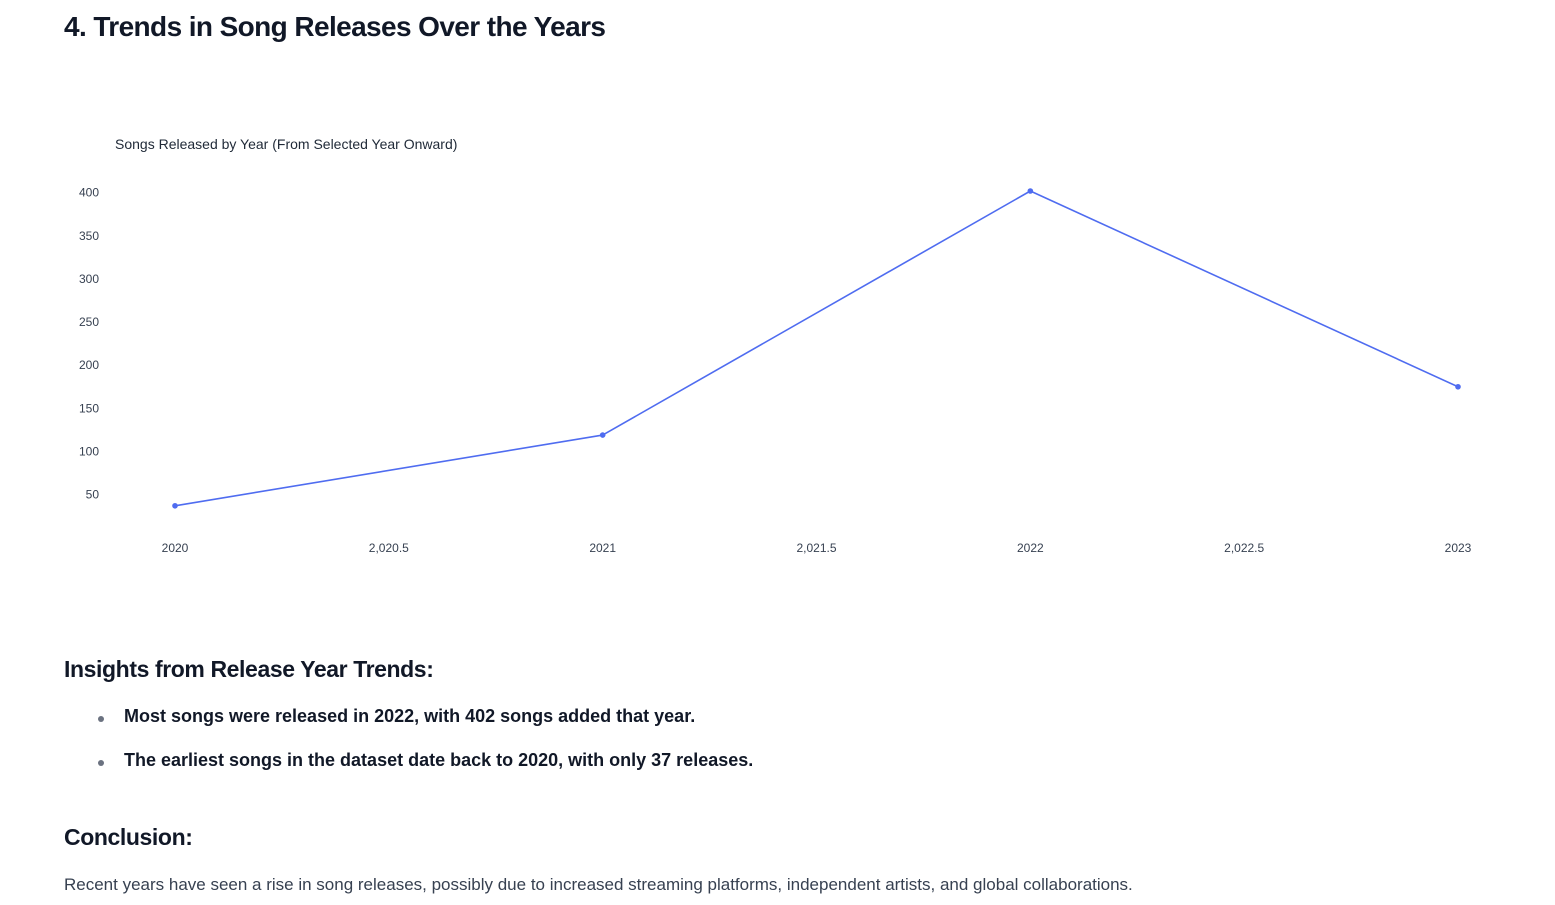 The width and height of the screenshot is (1555, 905). What do you see at coordinates (89, 236) in the screenshot?
I see `y-tick-label: 350` at bounding box center [89, 236].